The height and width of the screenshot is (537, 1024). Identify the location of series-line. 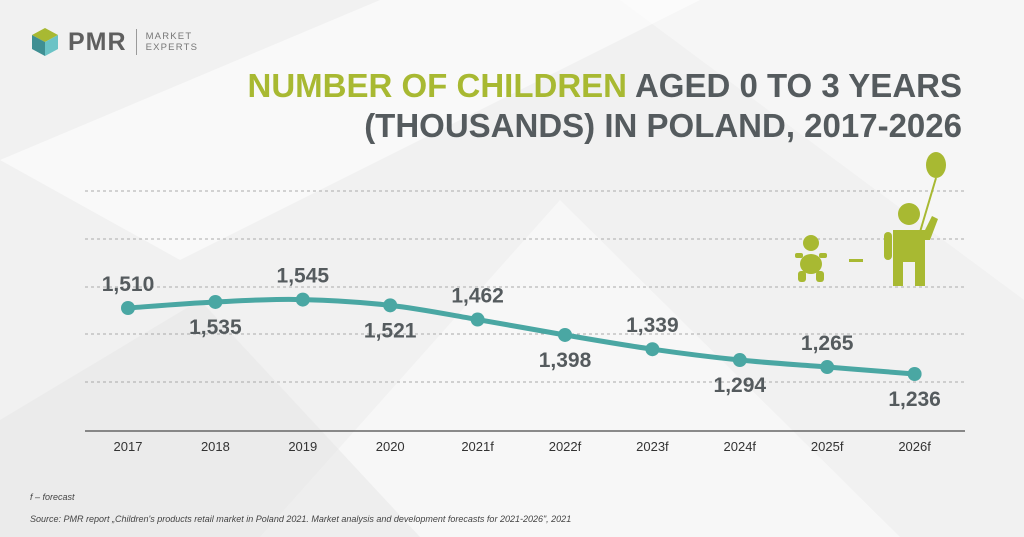
(521, 336).